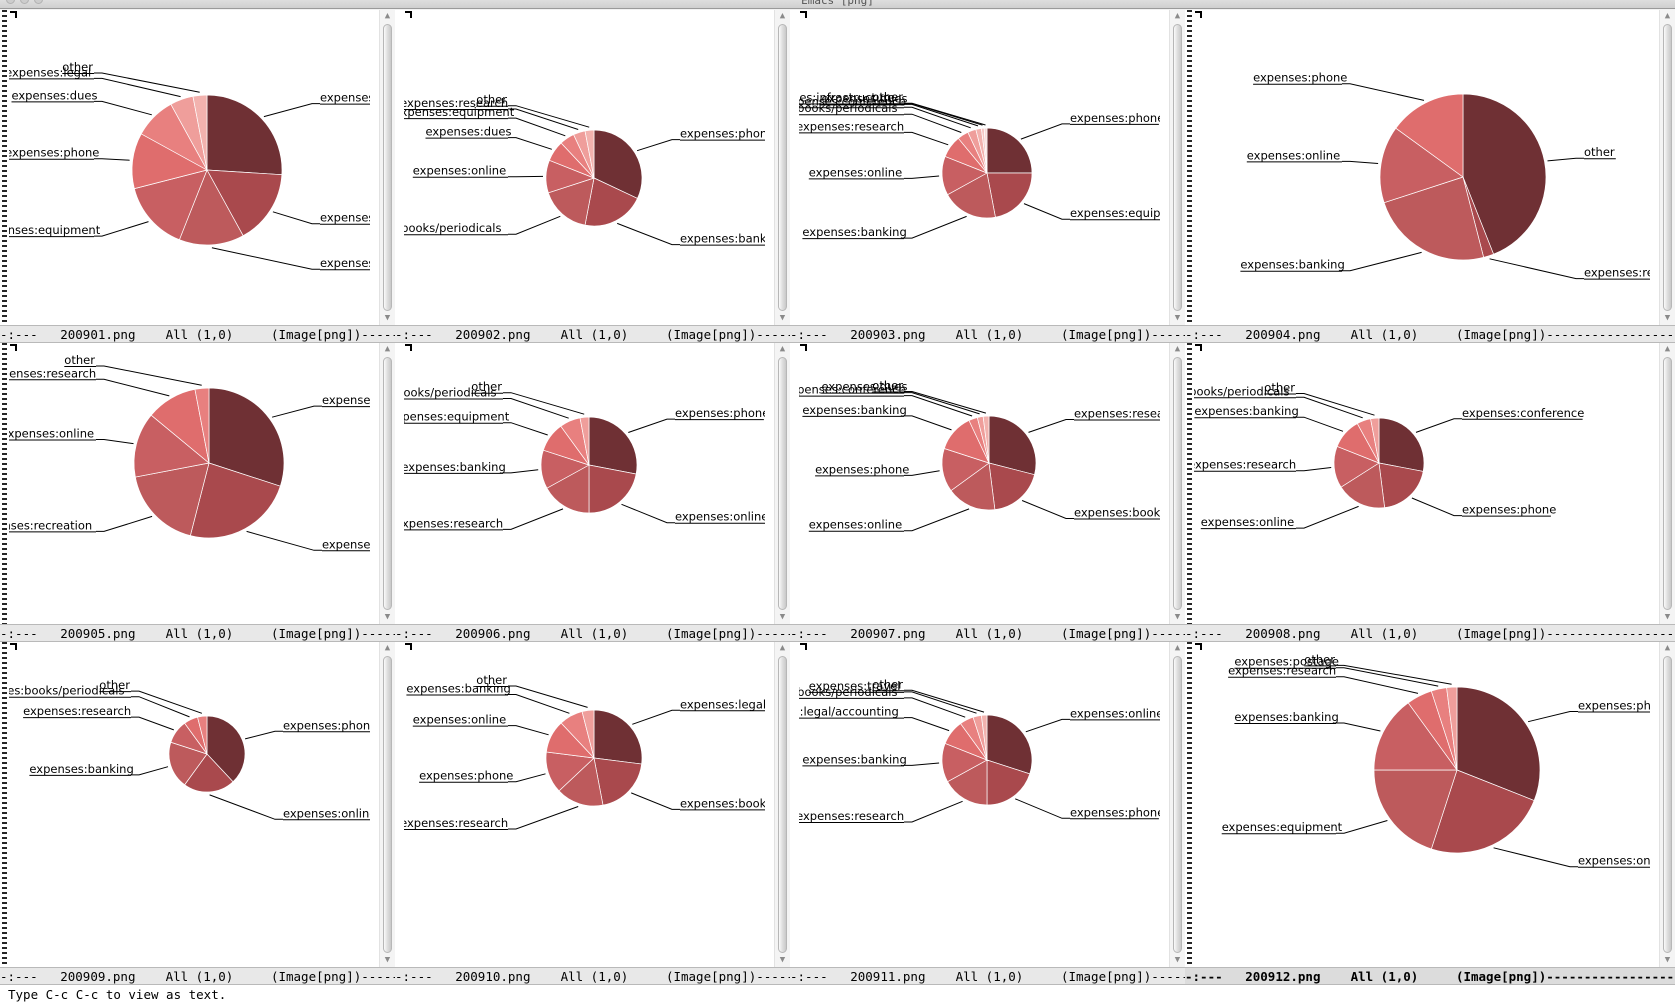 Image resolution: width=1675 pixels, height=1004 pixels. What do you see at coordinates (399, 167) in the screenshot?
I see `window-200902-left-fringe` at bounding box center [399, 167].